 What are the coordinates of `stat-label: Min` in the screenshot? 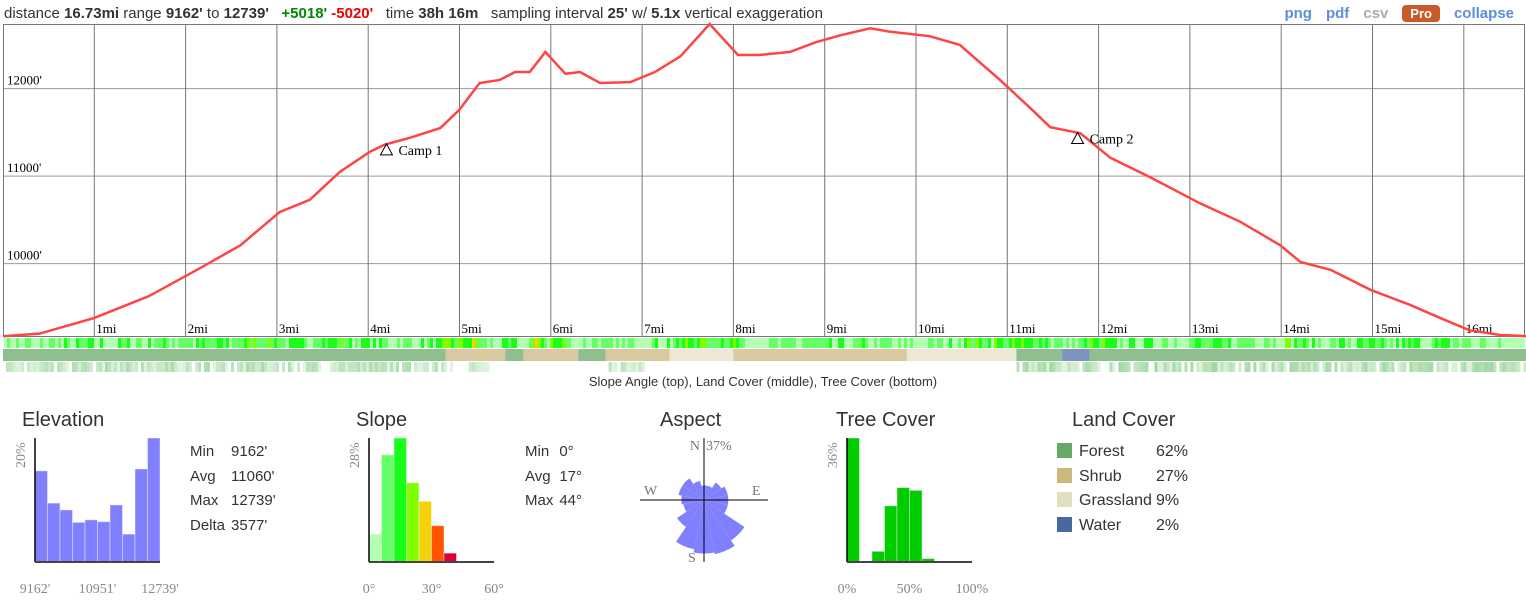 It's located at (202, 451).